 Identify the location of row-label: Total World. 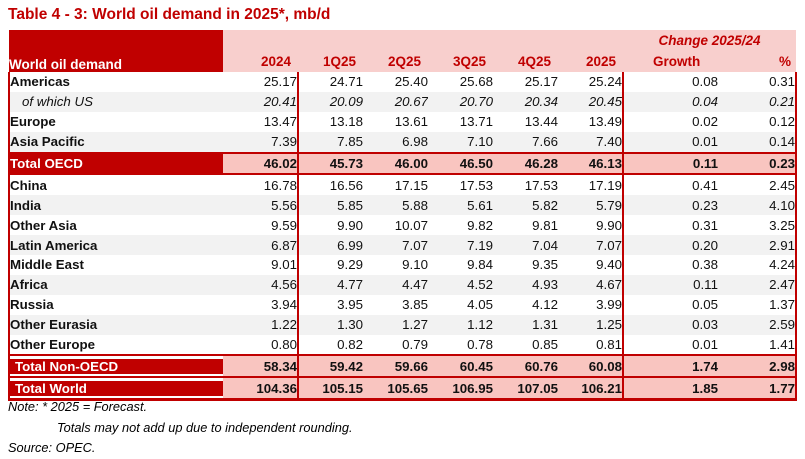
(115, 389).